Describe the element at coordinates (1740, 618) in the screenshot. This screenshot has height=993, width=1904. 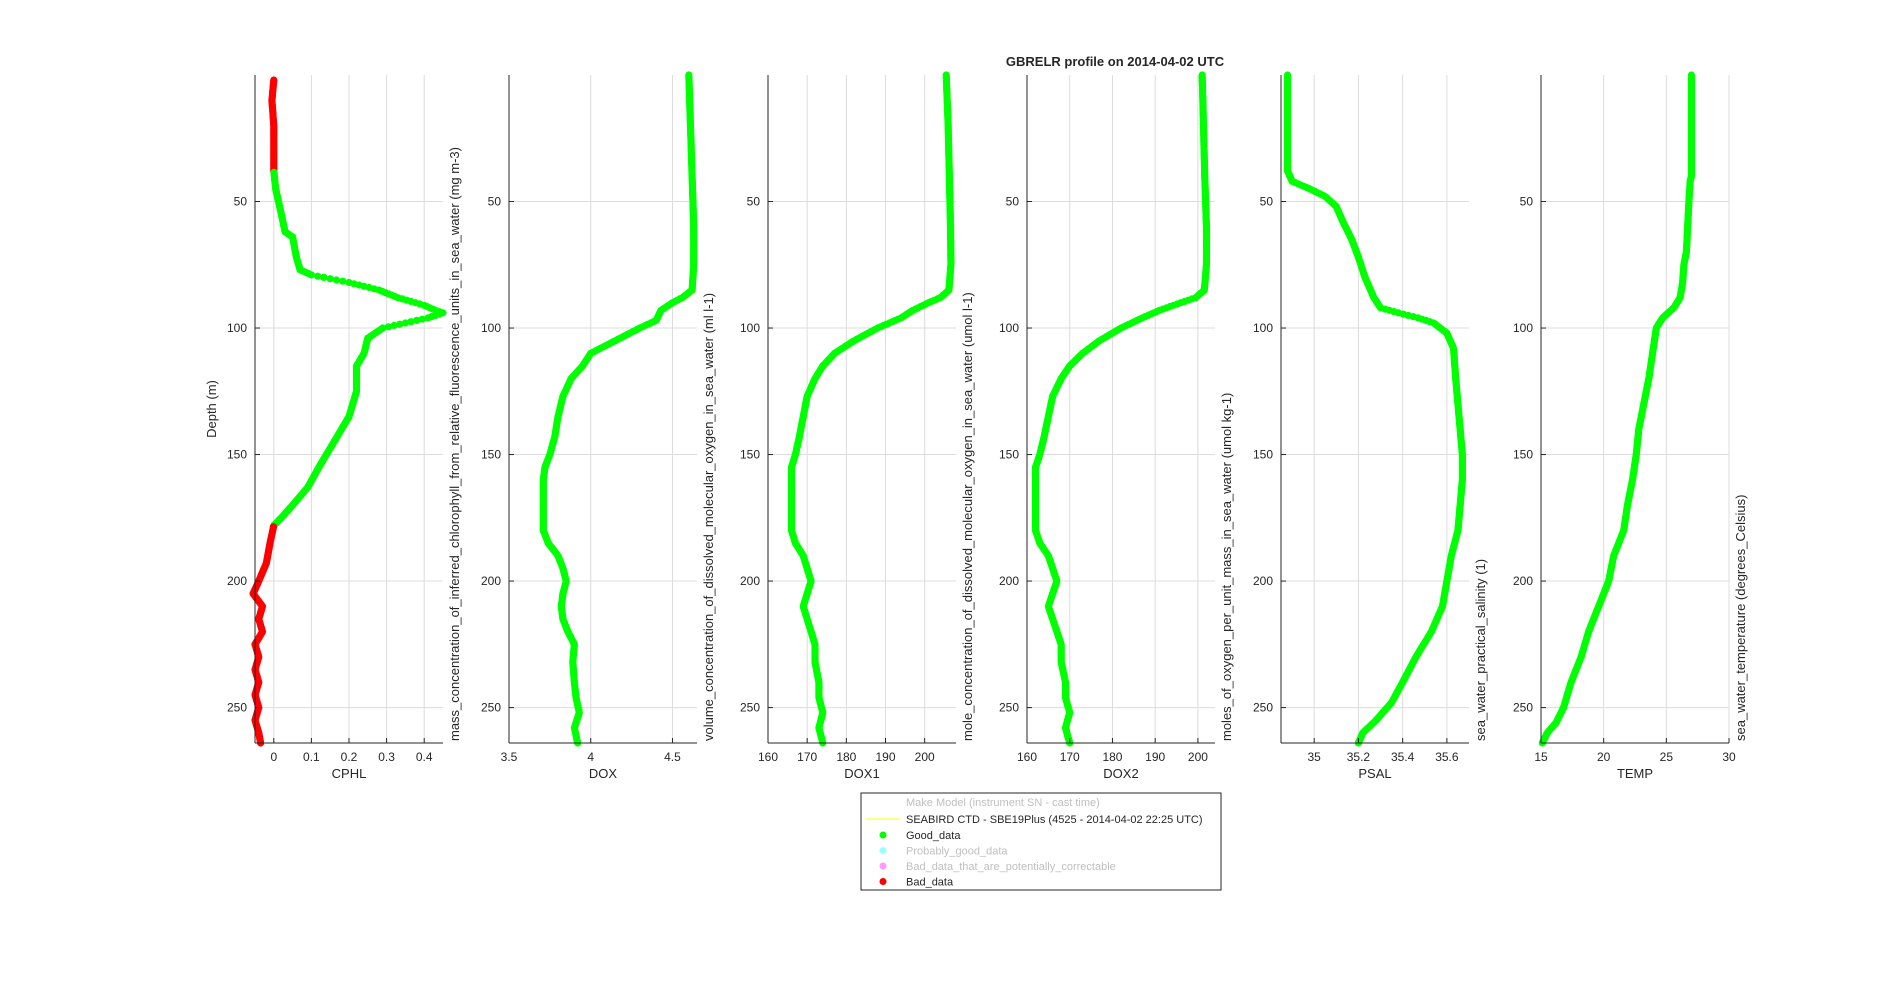
I see `side-label: sea_water_temperature (degrees_Celsius)` at that location.